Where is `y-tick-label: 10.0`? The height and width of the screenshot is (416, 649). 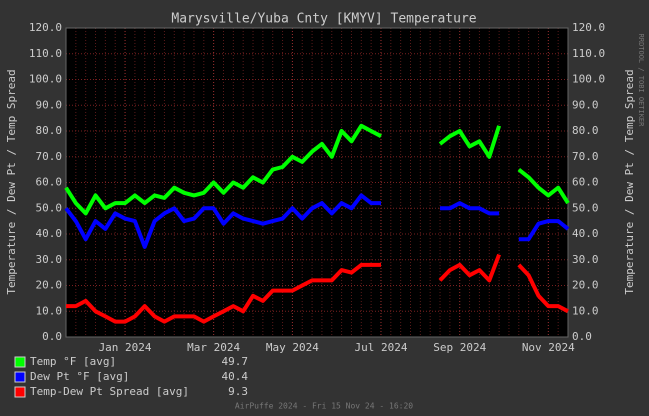 y-tick-label: 10.0 is located at coordinates (49, 310).